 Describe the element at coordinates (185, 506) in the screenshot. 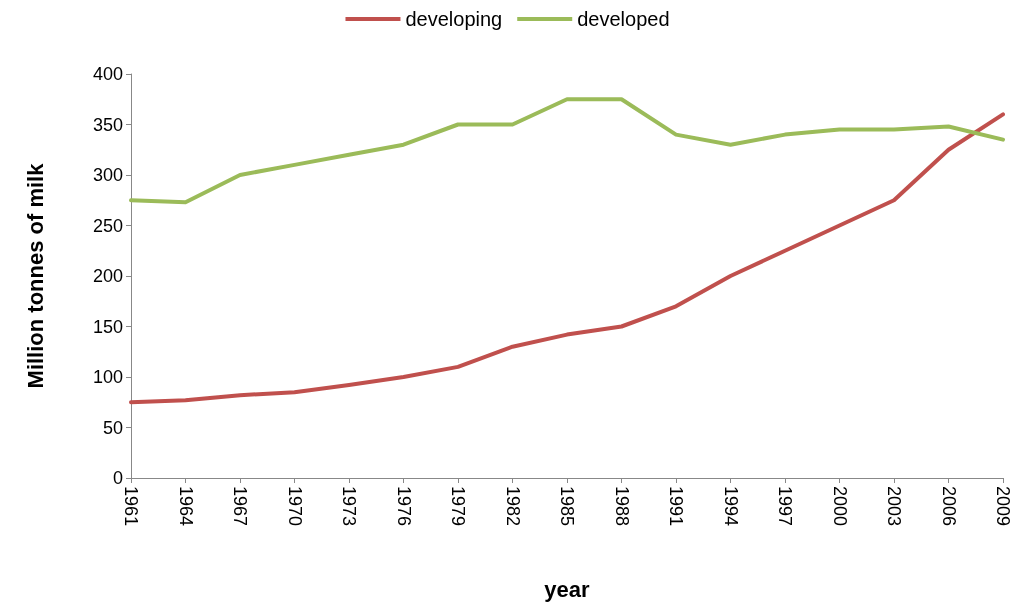

I see `x-tick-label: 1964` at that location.